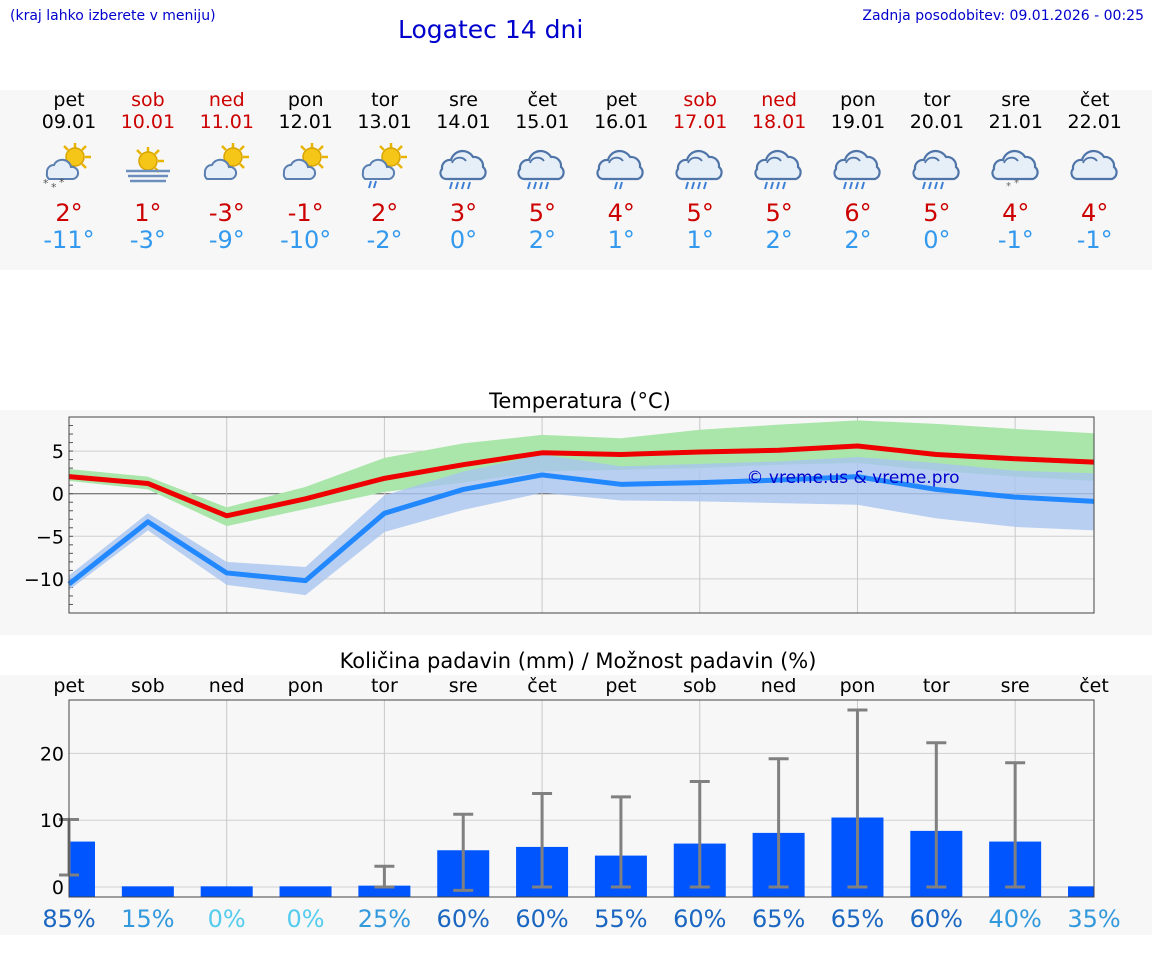  What do you see at coordinates (779, 122) in the screenshot?
I see `day-date: 18.01` at bounding box center [779, 122].